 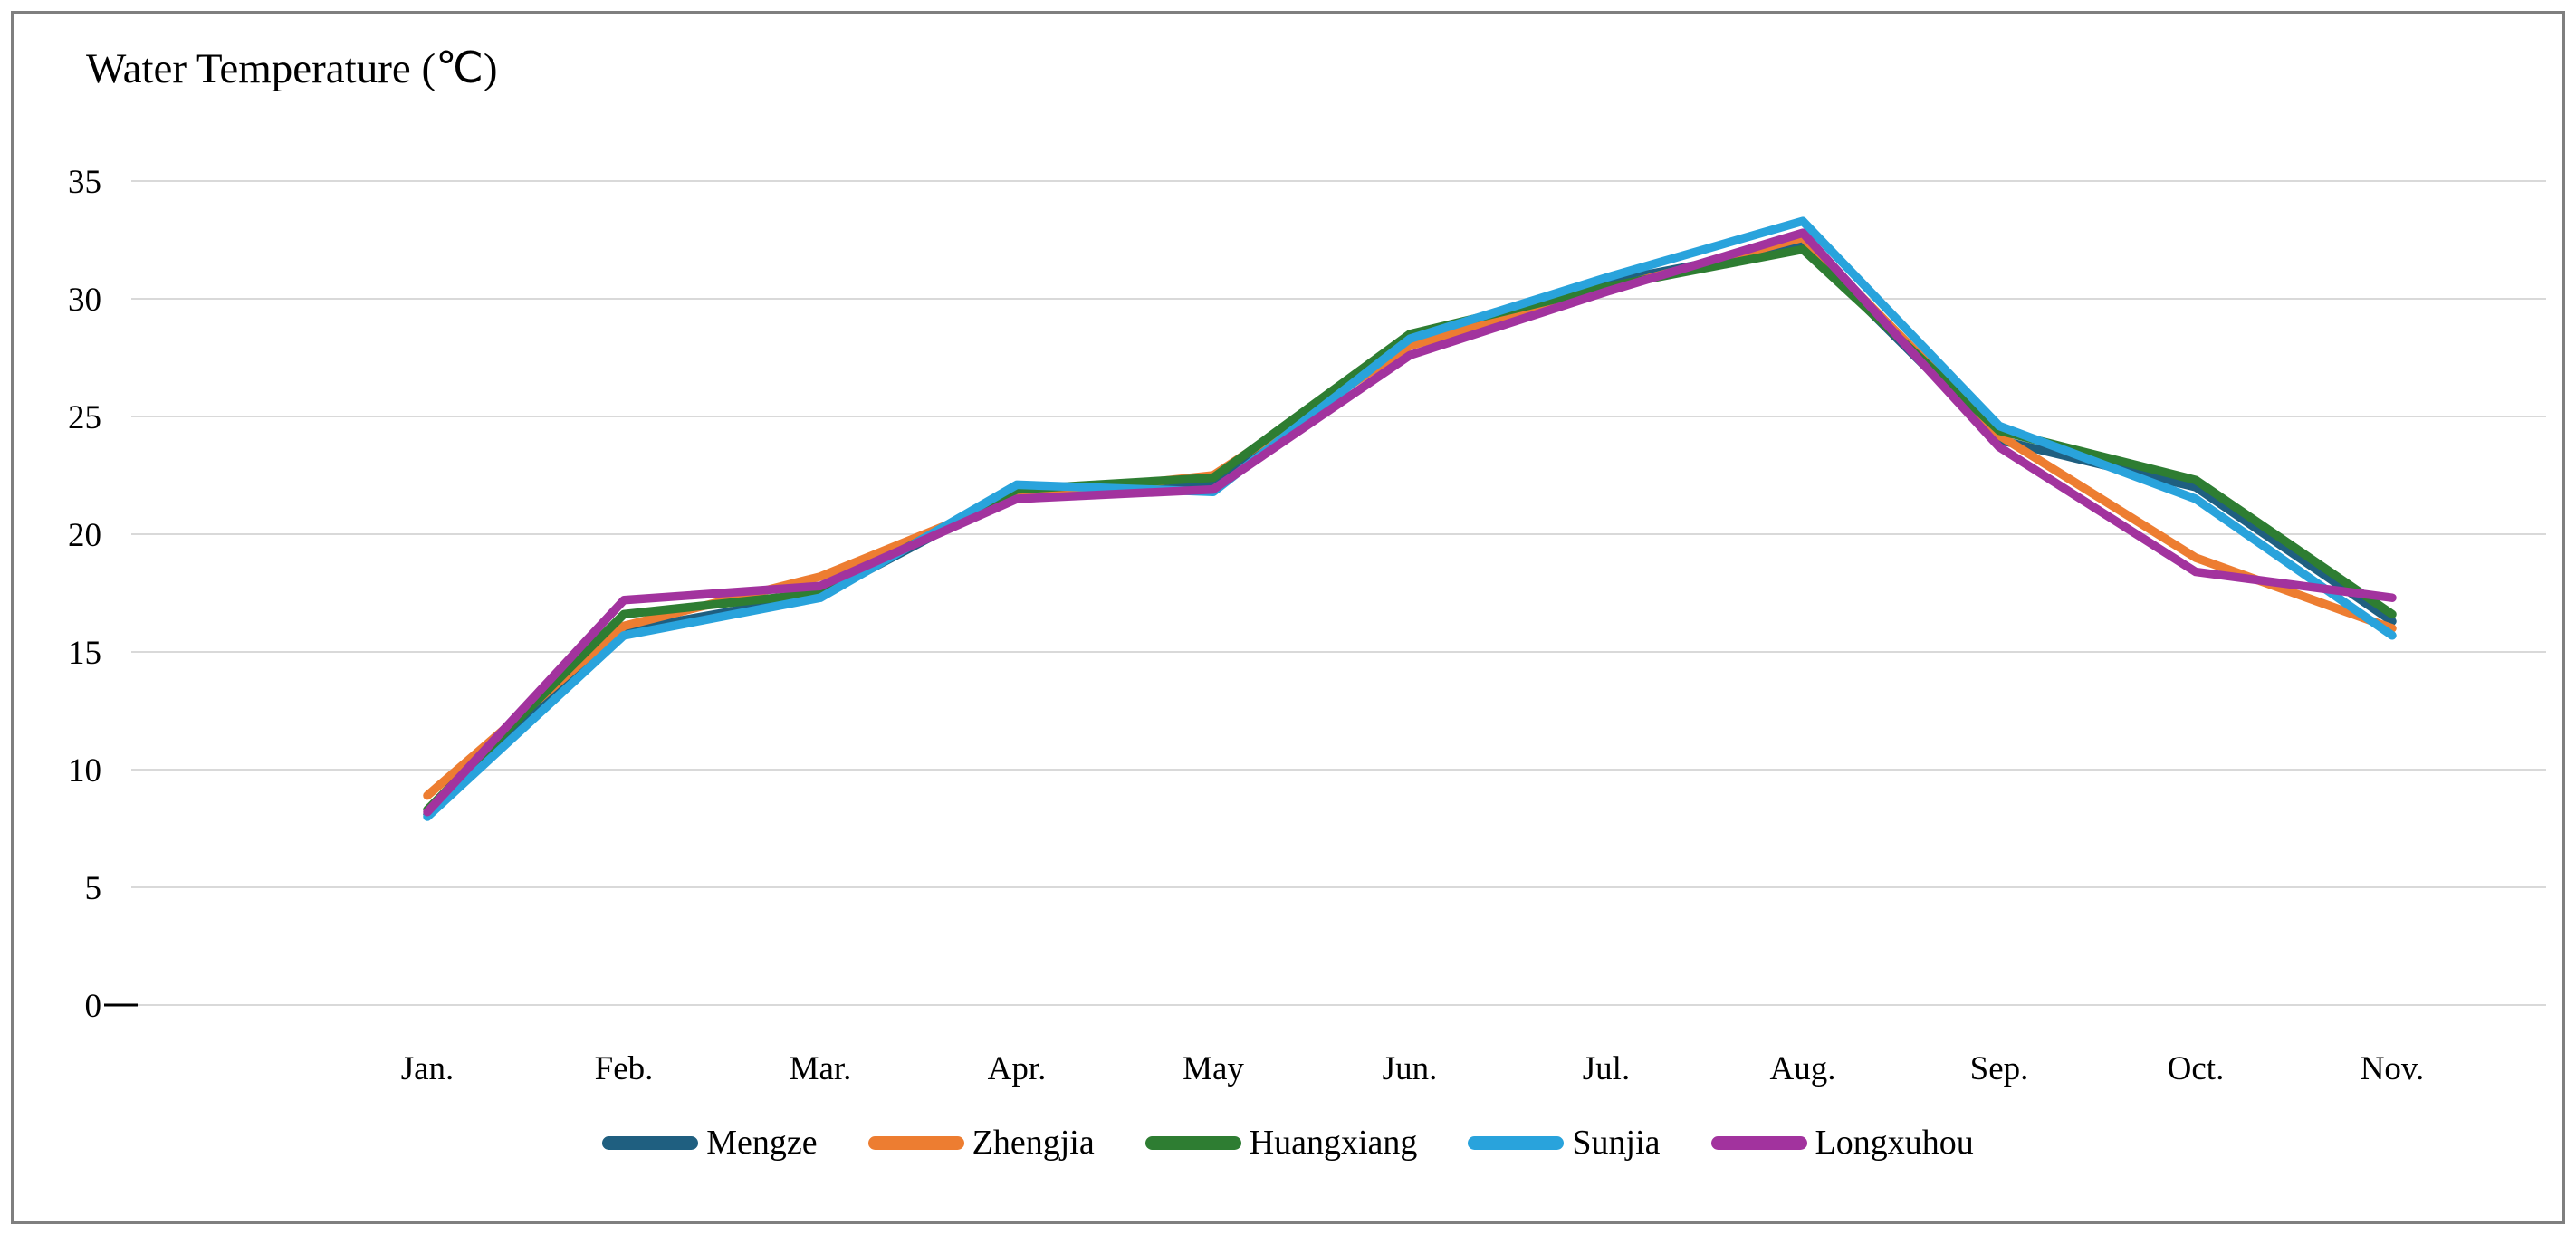 What do you see at coordinates (84, 771) in the screenshot?
I see `y-tick-label: 10` at bounding box center [84, 771].